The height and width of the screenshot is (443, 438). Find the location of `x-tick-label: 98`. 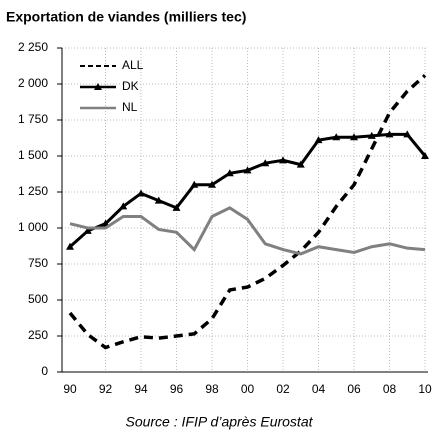

x-tick-label: 98 is located at coordinates (212, 389).